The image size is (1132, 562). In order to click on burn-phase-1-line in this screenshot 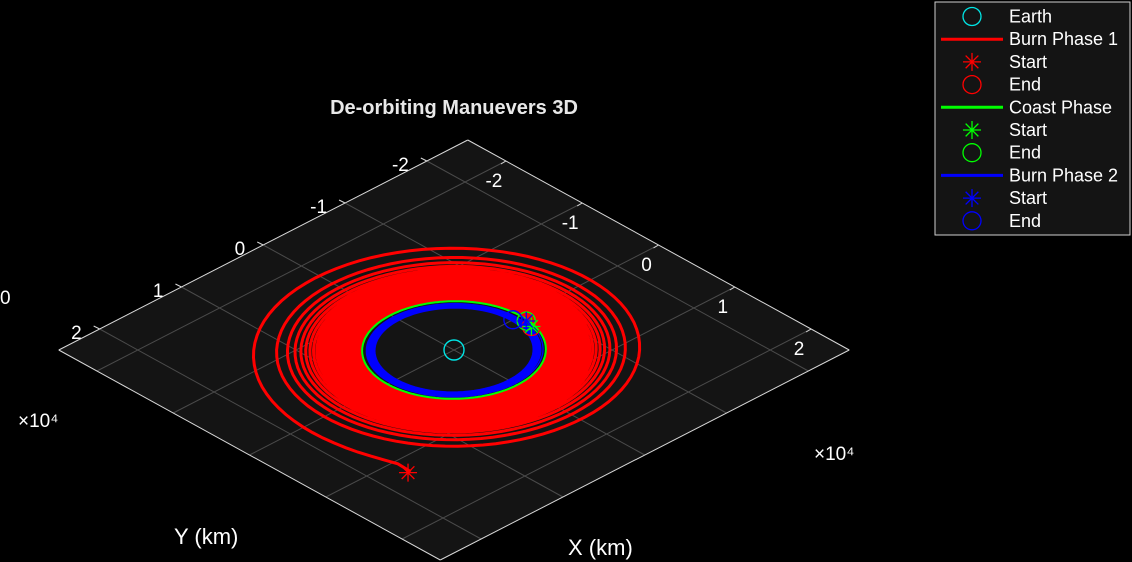, I will do `click(446, 359)`.